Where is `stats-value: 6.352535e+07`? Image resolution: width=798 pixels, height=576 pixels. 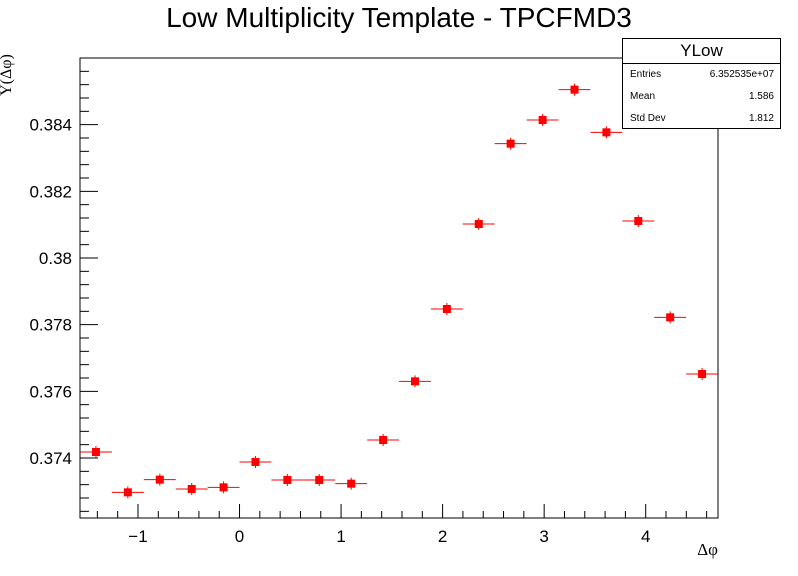 stats-value: 6.352535e+07 is located at coordinates (741, 74).